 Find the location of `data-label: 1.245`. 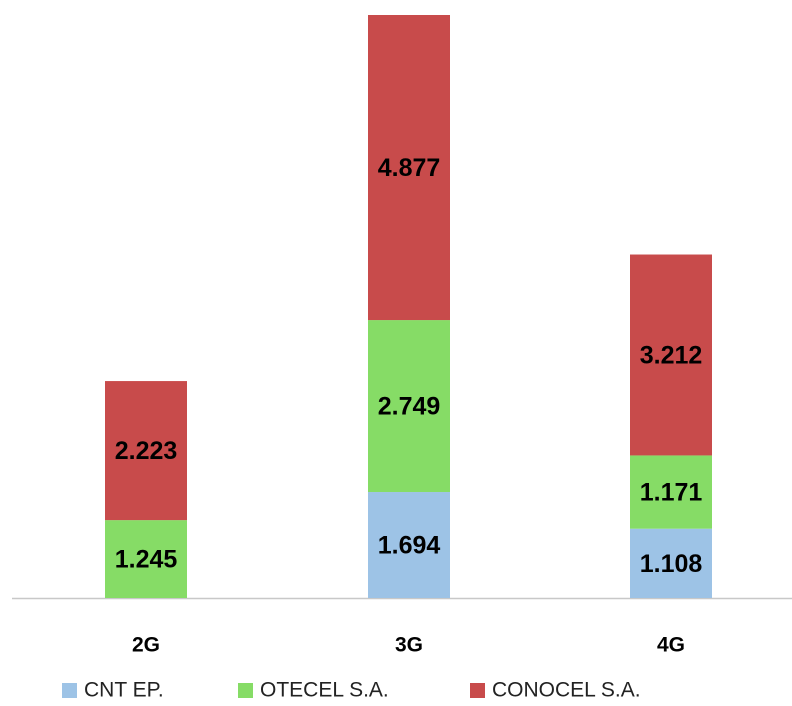

data-label: 1.245 is located at coordinates (146, 560).